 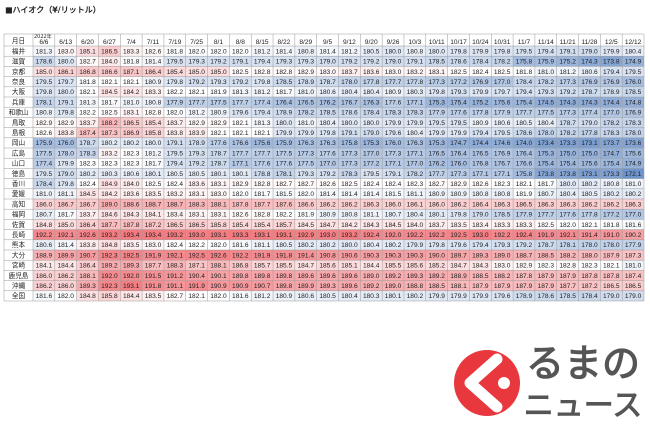 What do you see at coordinates (415, 286) in the screenshot?
I see `cell-value: 188.8` at bounding box center [415, 286].